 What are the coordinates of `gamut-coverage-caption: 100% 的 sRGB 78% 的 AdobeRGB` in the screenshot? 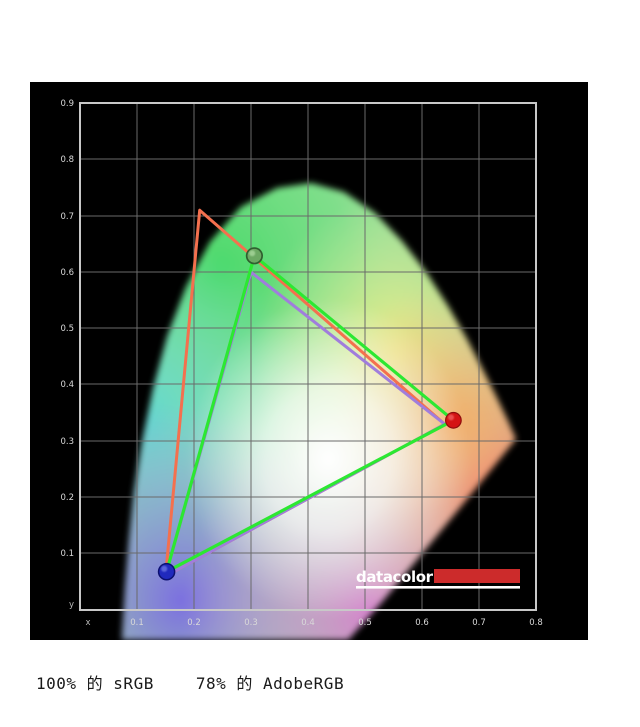 It's located at (320, 682).